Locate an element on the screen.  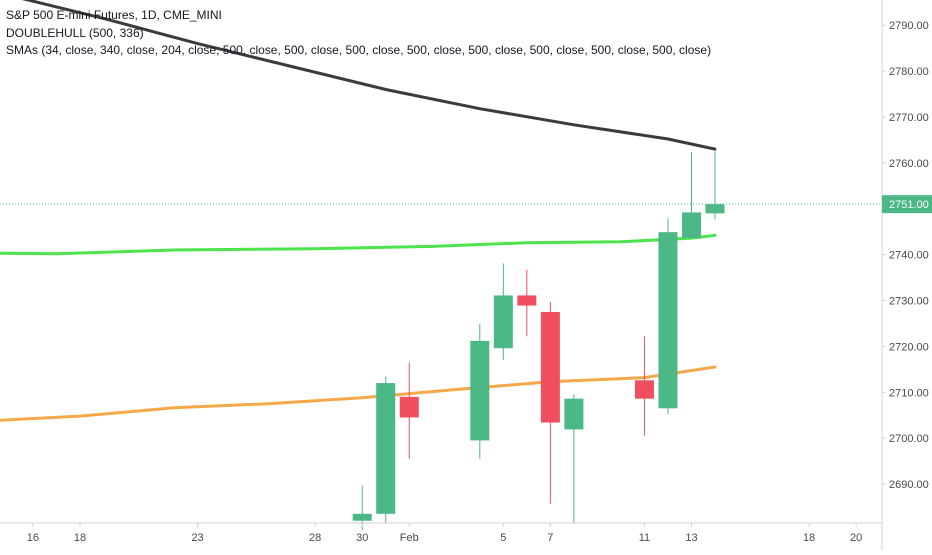
last-price-label: 2751.00 is located at coordinates (909, 205).